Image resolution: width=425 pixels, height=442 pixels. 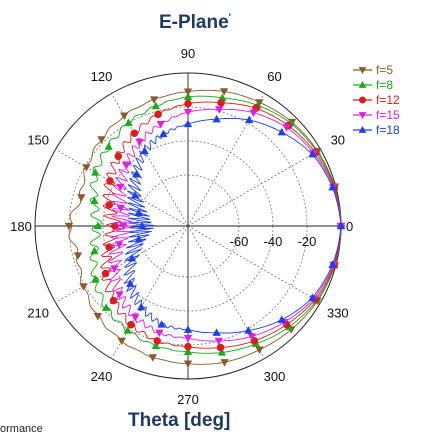 I want to click on radial-tick-label: -60, so click(x=239, y=241).